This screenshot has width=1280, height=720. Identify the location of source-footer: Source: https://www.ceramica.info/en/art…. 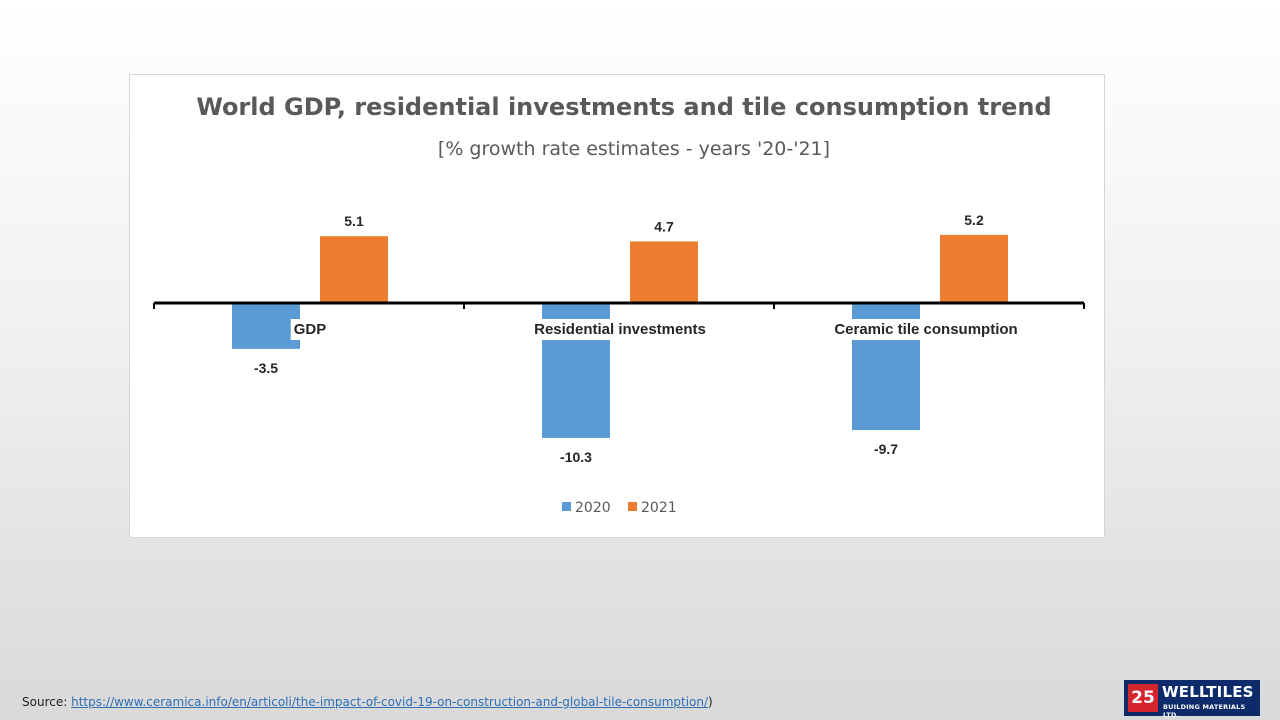
(367, 702).